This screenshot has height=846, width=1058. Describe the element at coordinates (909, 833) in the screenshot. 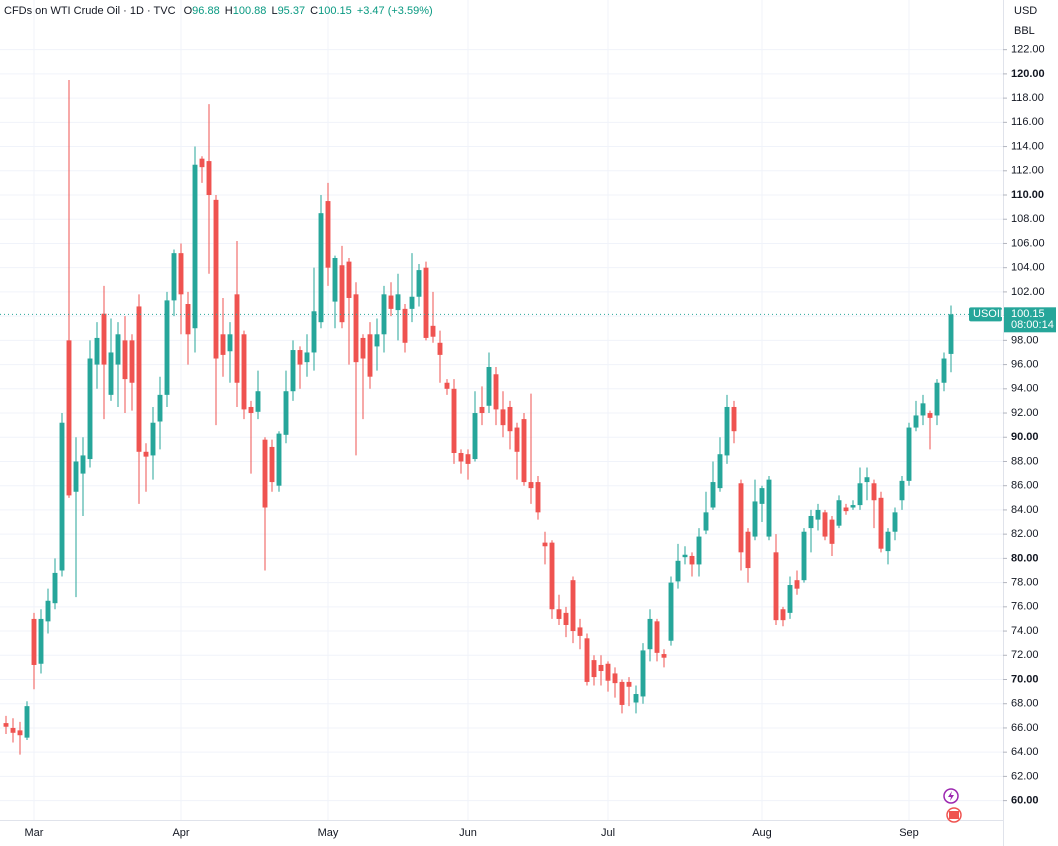

I see `x-tick-label: Sep` at that location.